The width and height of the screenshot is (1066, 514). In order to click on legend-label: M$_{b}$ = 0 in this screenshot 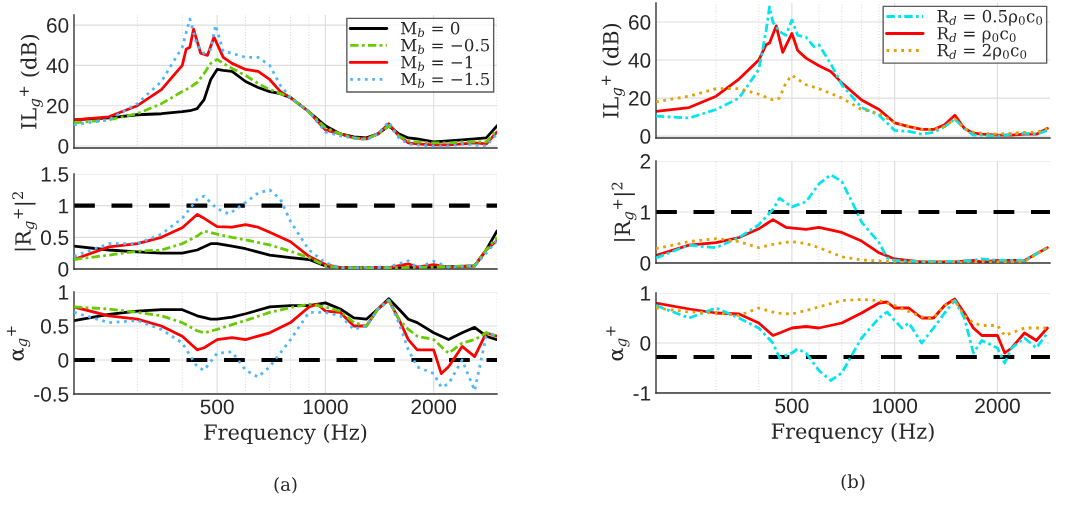, I will do `click(430, 29)`.